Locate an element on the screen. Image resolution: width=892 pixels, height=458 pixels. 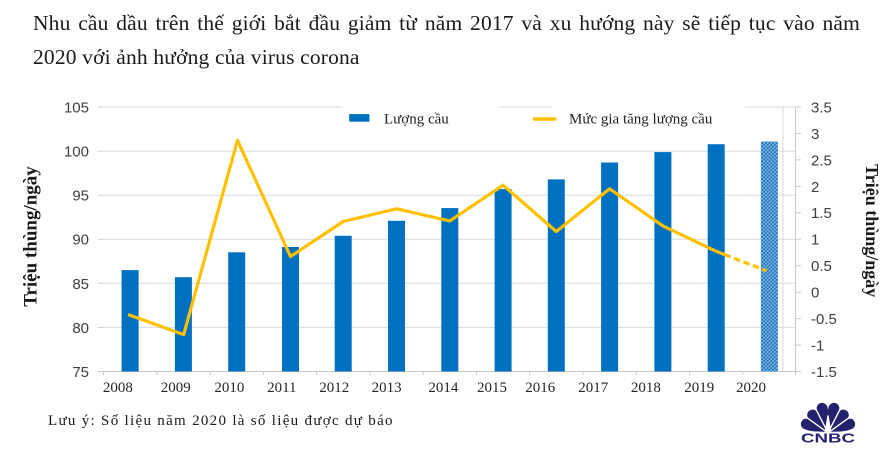
svg-text: 2017 is located at coordinates (593, 388).